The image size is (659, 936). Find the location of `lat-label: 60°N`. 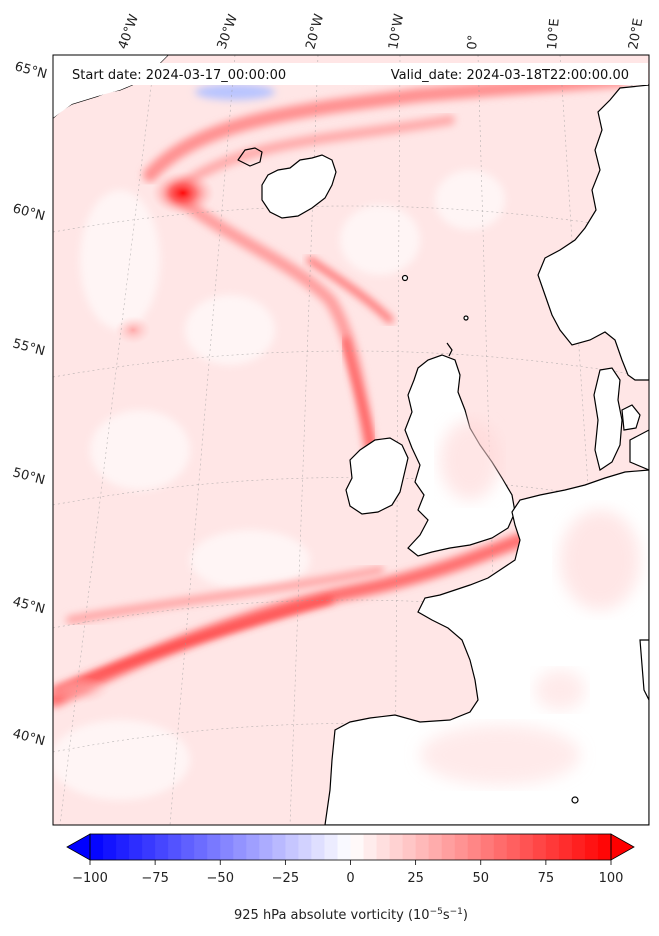

lat-label: 60°N is located at coordinates (29, 212).